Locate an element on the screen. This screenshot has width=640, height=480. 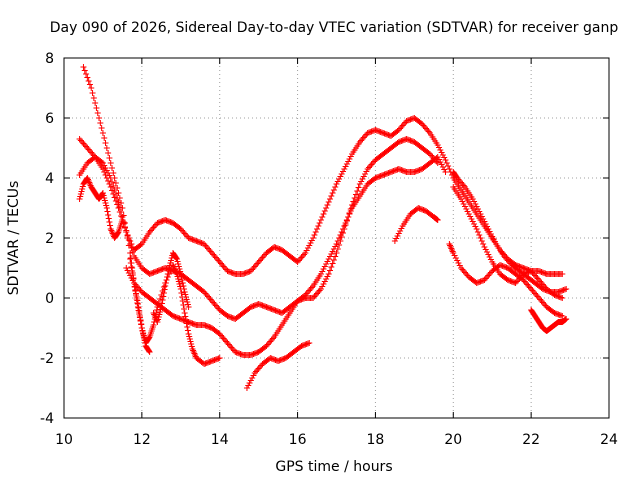
x-tick-label: 16 is located at coordinates (298, 440).